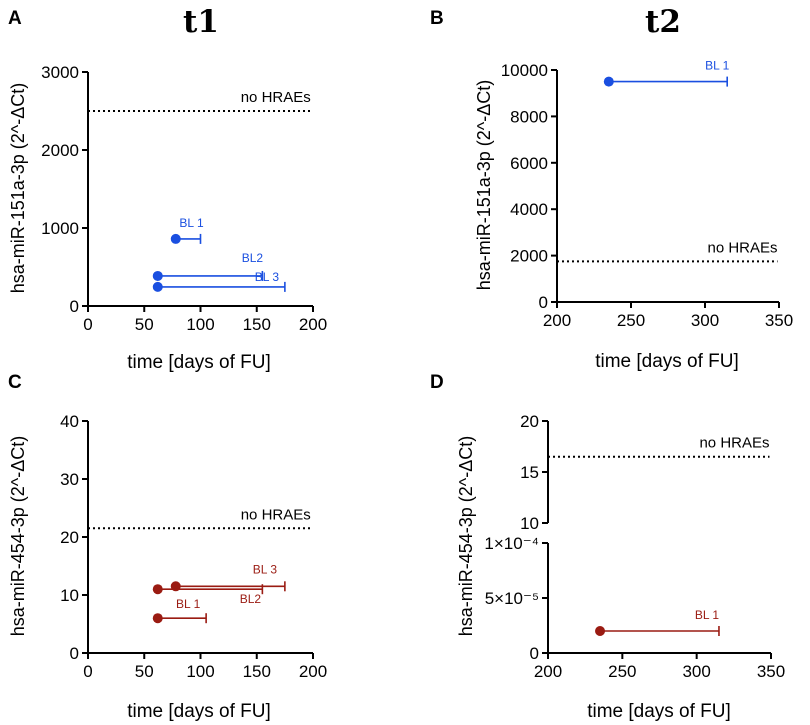 The height and width of the screenshot is (725, 810). What do you see at coordinates (69, 479) in the screenshot?
I see `y-tick-label: 30` at bounding box center [69, 479].